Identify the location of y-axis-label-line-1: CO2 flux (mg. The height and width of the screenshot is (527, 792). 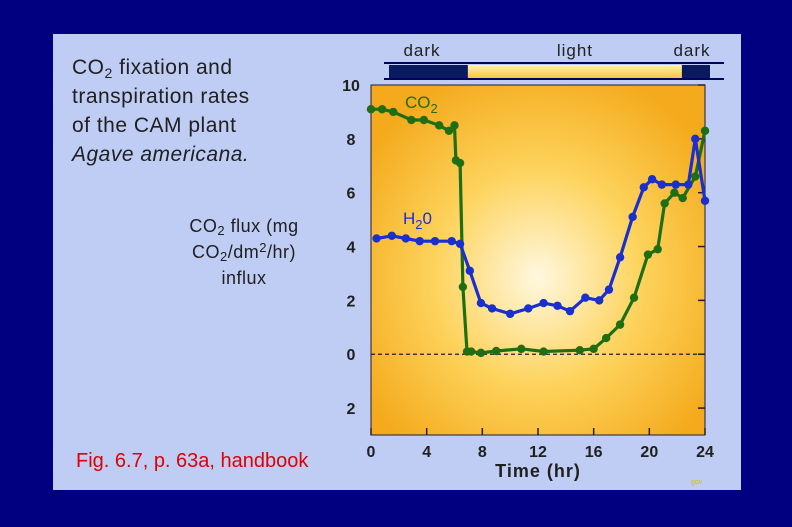
(244, 227).